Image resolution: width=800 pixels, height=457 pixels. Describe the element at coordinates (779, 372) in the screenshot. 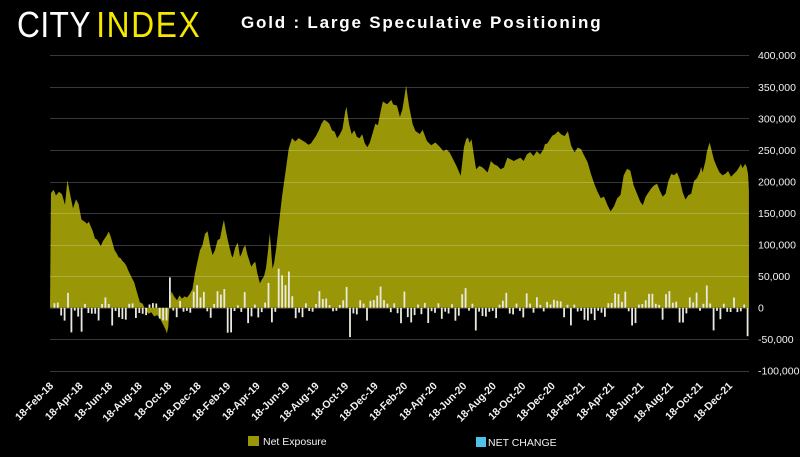

I see `svg-text: -100,000` at that location.